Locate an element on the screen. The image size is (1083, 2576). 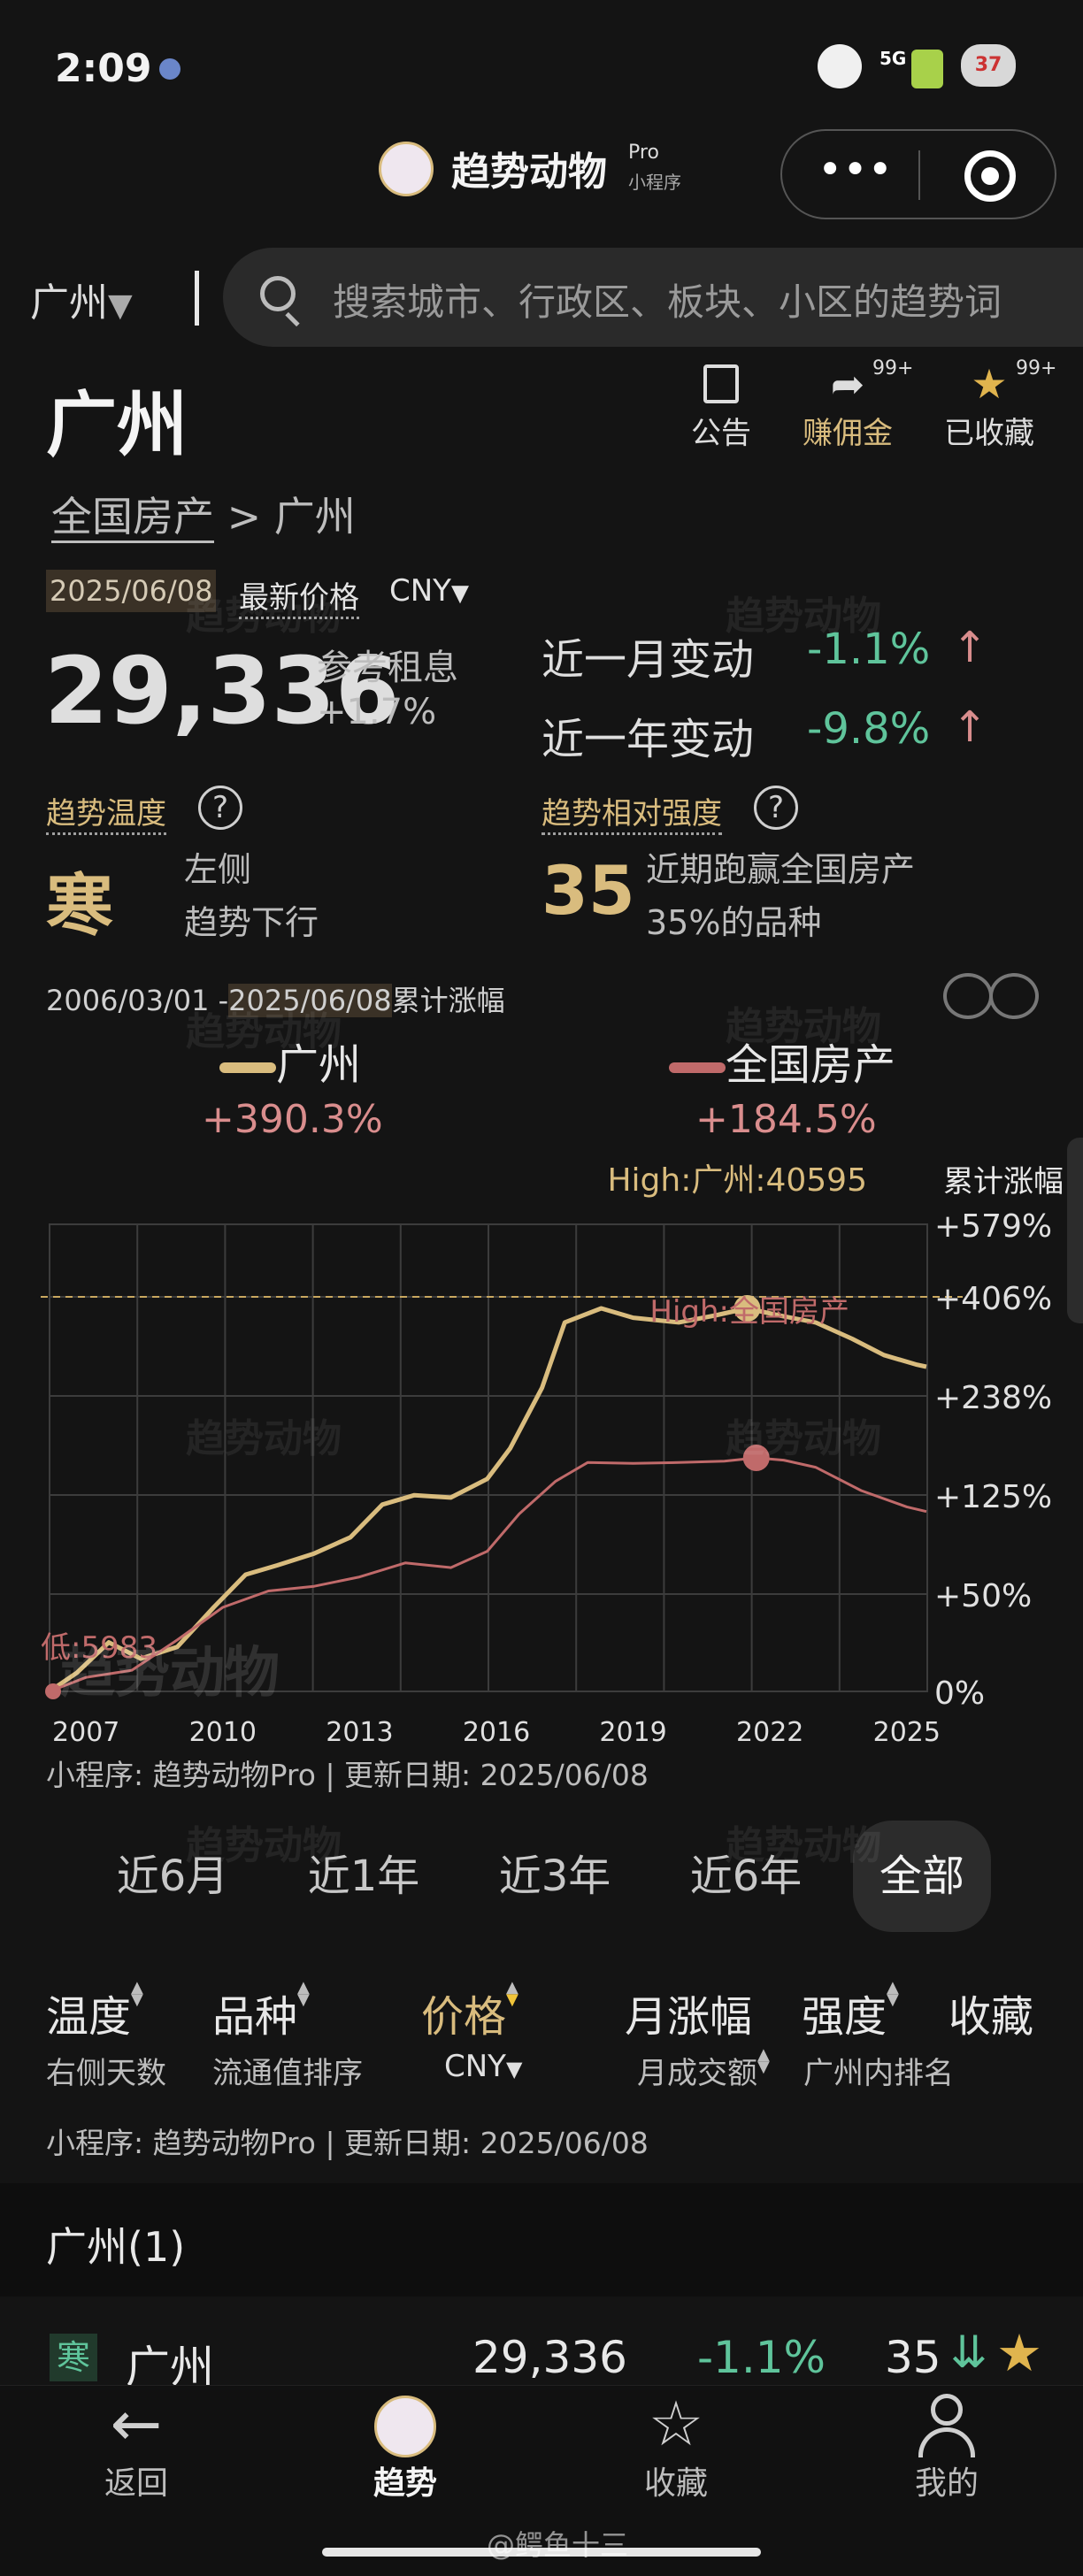
rent-value: +1.7% is located at coordinates (377, 712).